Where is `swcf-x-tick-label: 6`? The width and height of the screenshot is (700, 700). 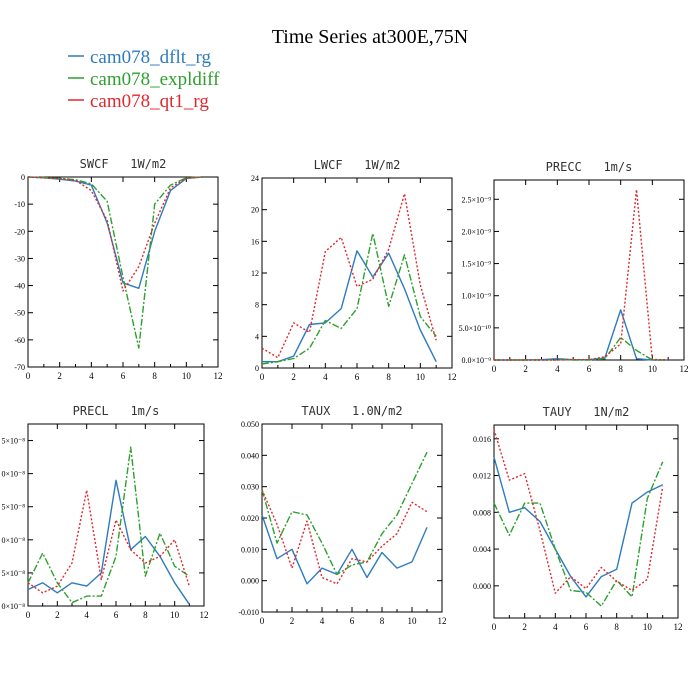 swcf-x-tick-label: 6 is located at coordinates (123, 376).